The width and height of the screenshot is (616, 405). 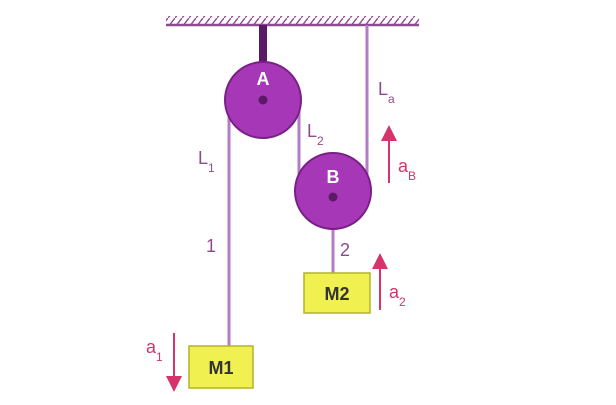 I want to click on mass-m2-label: M2, so click(x=336, y=294).